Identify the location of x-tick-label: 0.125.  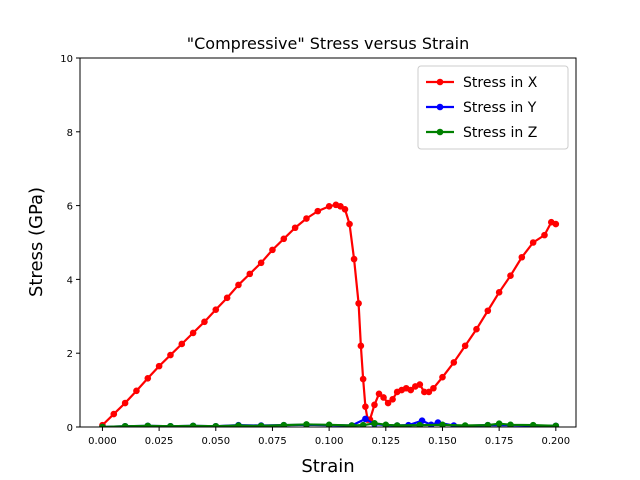
(385, 441).